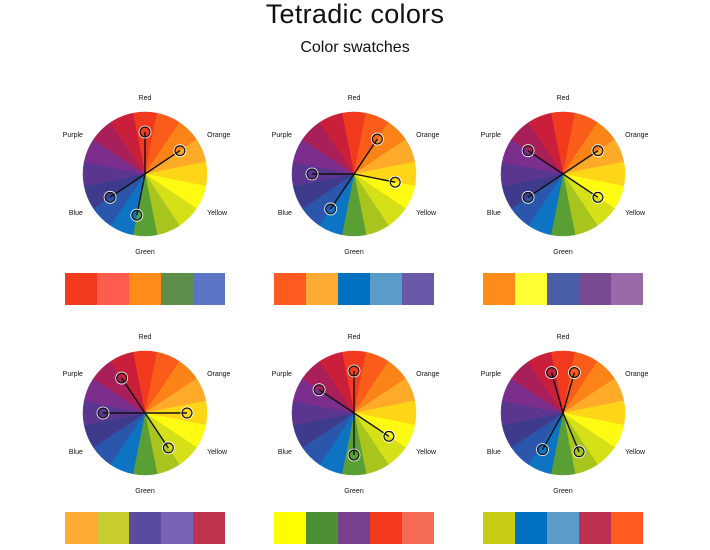  Describe the element at coordinates (355, 14) in the screenshot. I see `page-title: Tetradic colors` at that location.